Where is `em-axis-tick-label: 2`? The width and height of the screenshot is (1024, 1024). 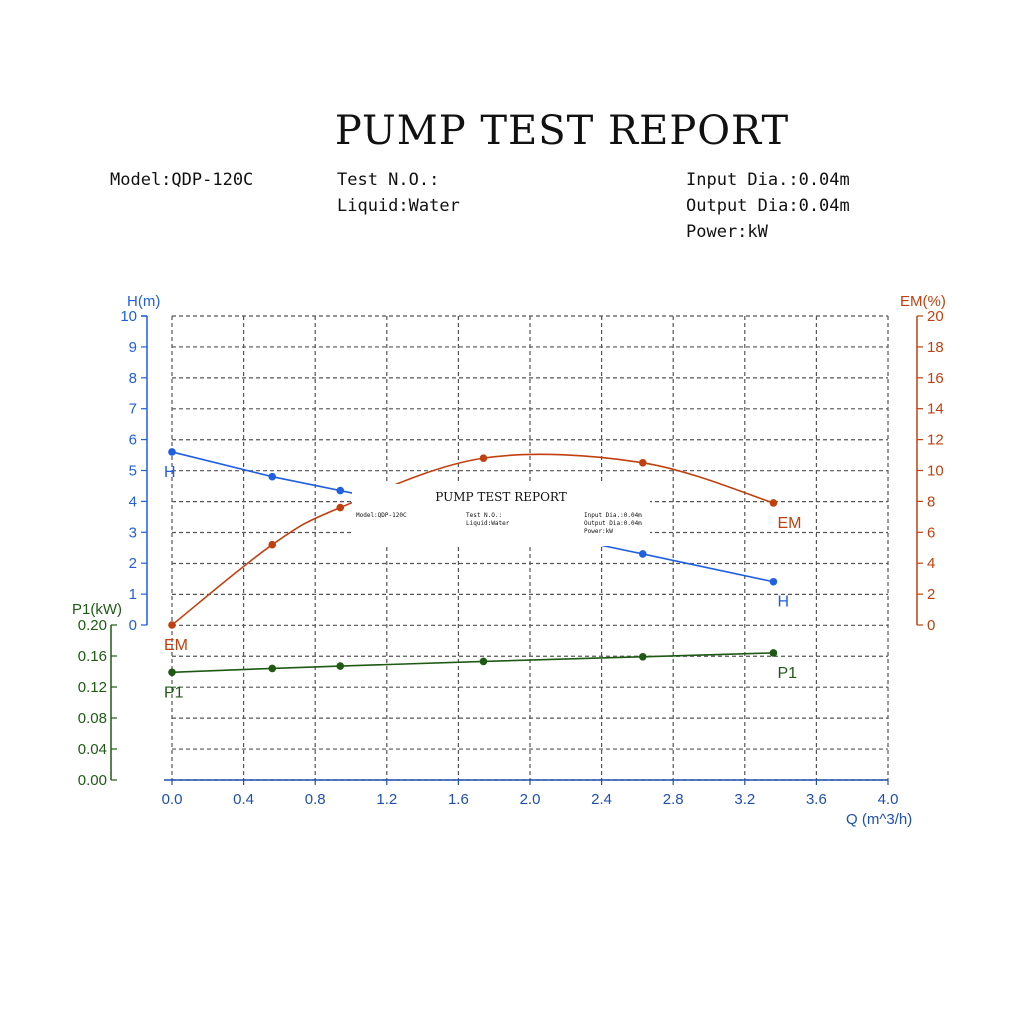
em-axis-tick-label: 2 is located at coordinates (931, 594).